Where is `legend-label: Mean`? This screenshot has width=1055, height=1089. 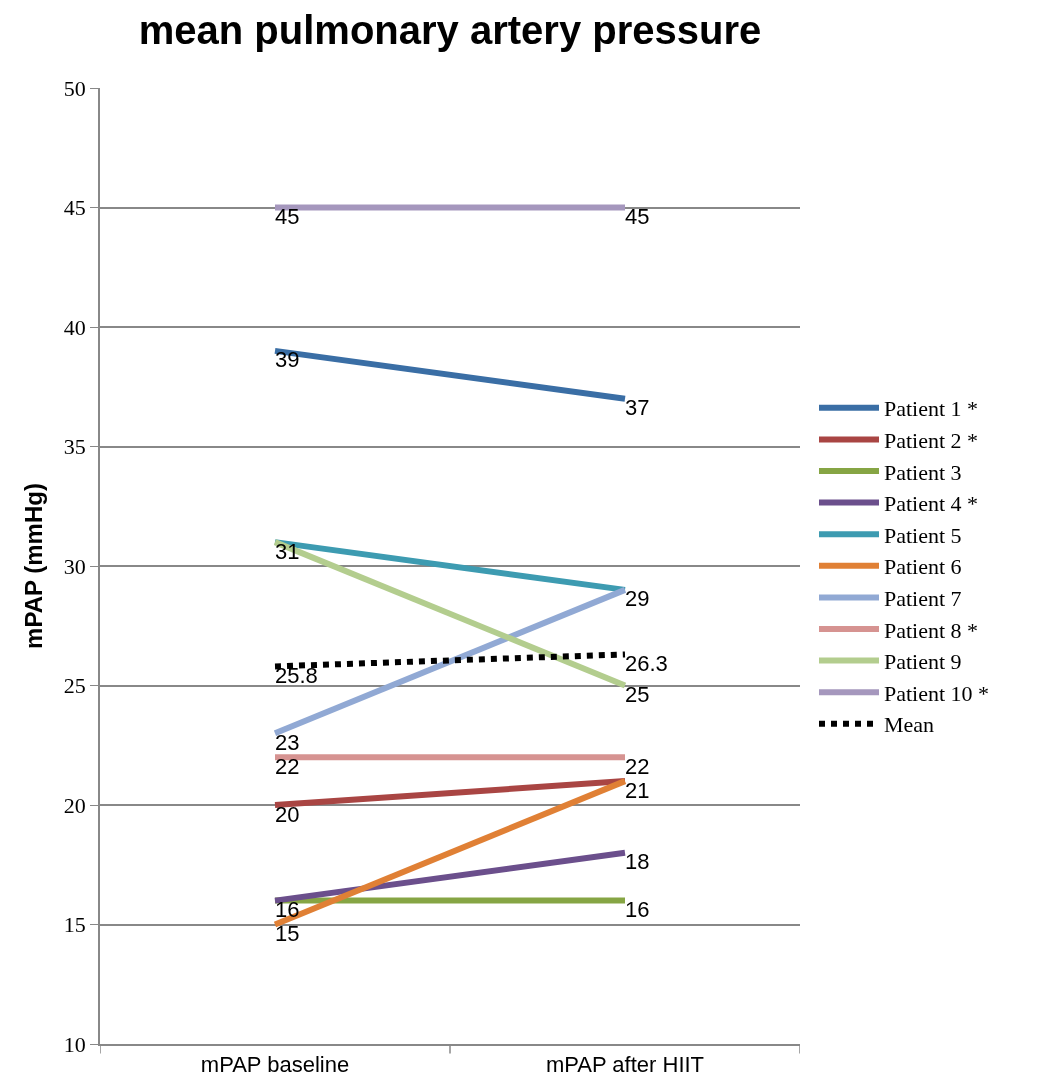 legend-label: Mean is located at coordinates (909, 725).